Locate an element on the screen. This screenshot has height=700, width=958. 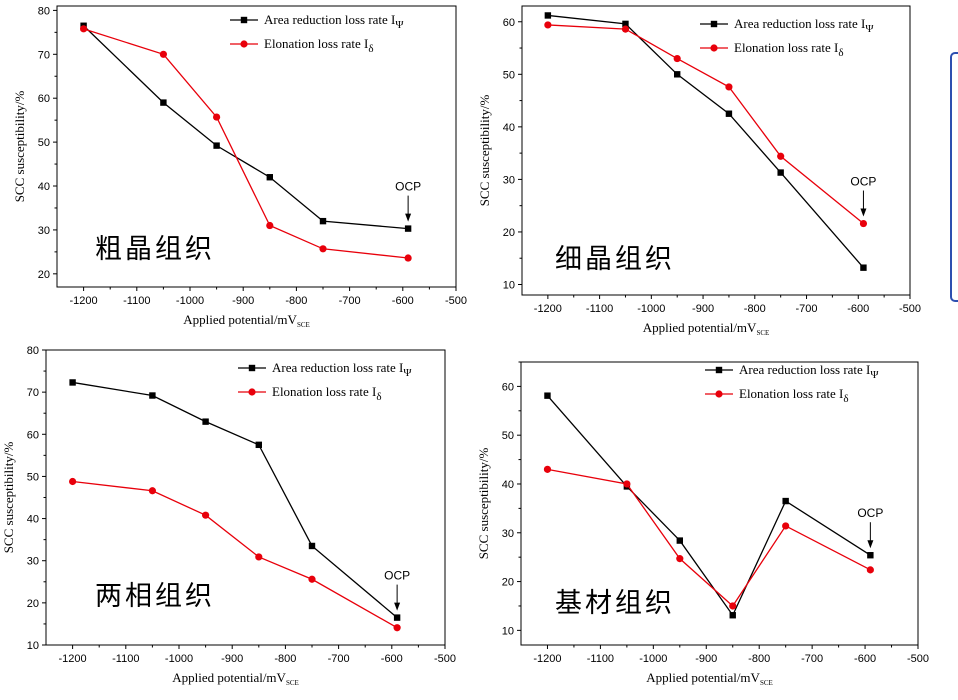
x-tick-label: -500 is located at coordinates (445, 659).